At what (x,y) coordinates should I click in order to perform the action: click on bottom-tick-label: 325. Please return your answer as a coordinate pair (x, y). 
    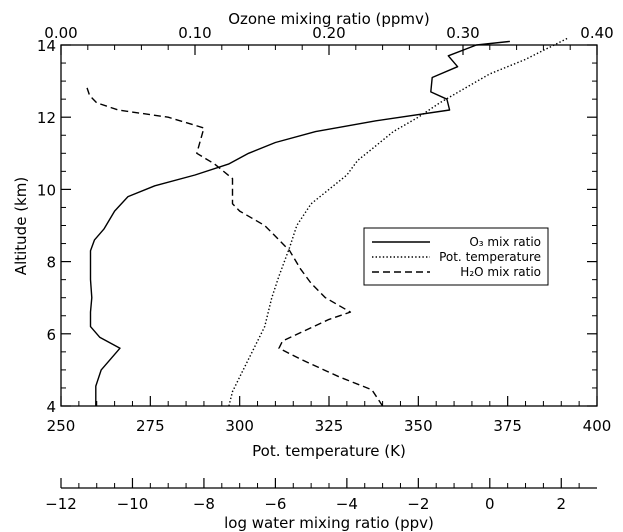
    Looking at the image, I should click on (329, 426).